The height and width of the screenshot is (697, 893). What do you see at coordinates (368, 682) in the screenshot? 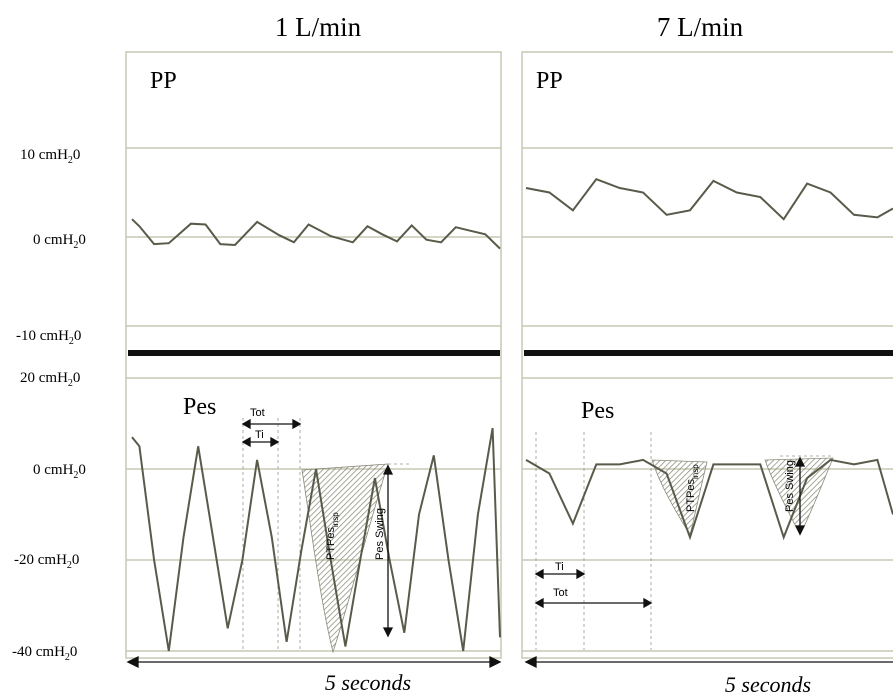
I see `x-label-left: 5 seconds` at bounding box center [368, 682].